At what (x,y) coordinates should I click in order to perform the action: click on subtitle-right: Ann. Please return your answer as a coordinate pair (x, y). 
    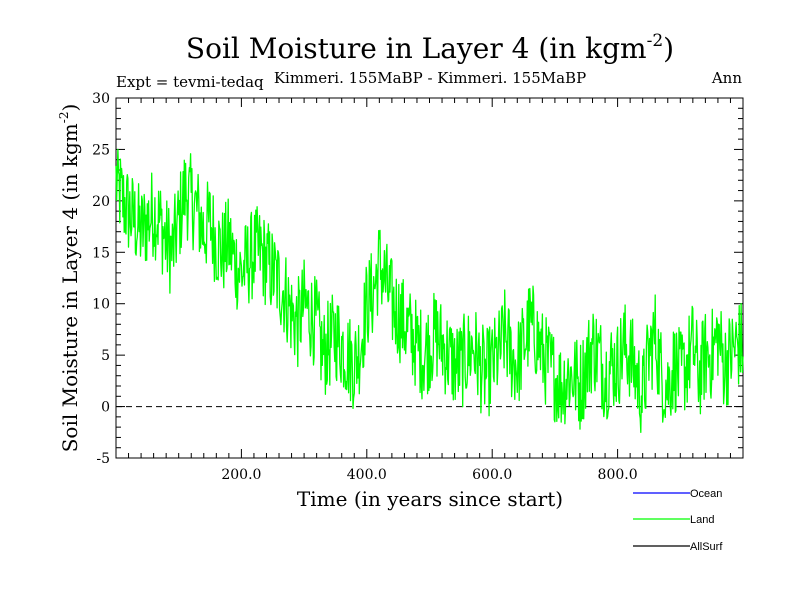
    Looking at the image, I should click on (726, 78).